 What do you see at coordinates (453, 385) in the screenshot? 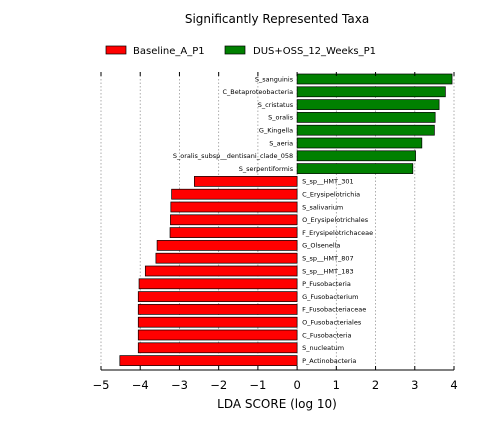
I see `x-tick-label: 4` at bounding box center [453, 385].